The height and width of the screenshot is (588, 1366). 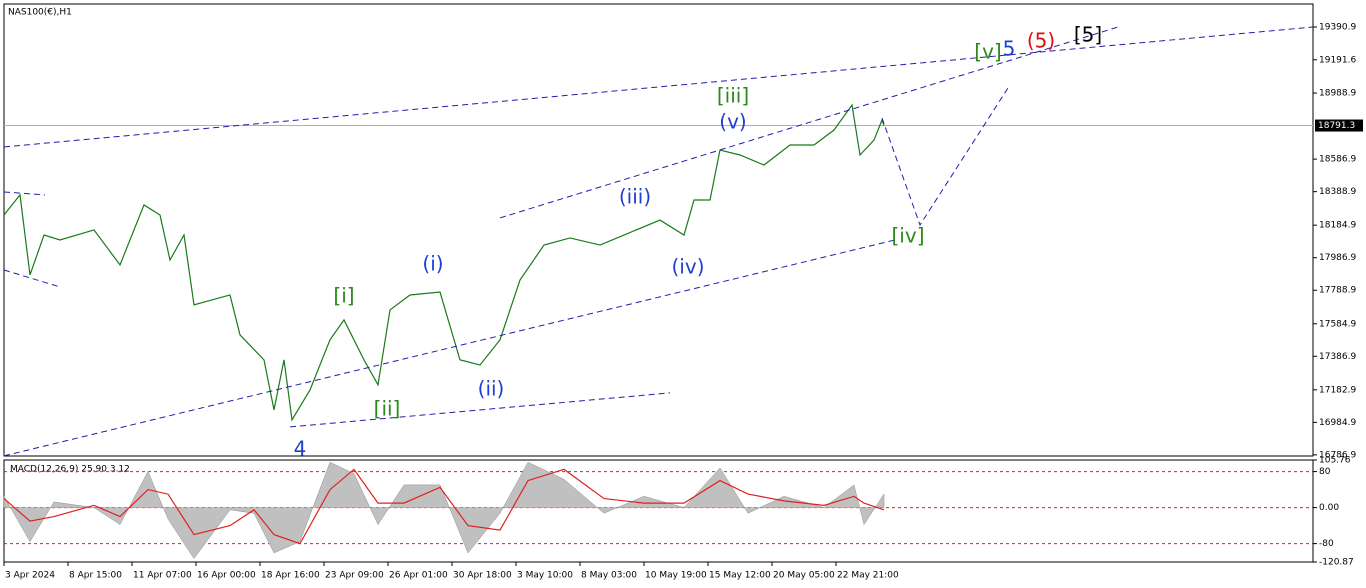 What do you see at coordinates (343, 295) in the screenshot?
I see `wave-label: [i]` at bounding box center [343, 295].